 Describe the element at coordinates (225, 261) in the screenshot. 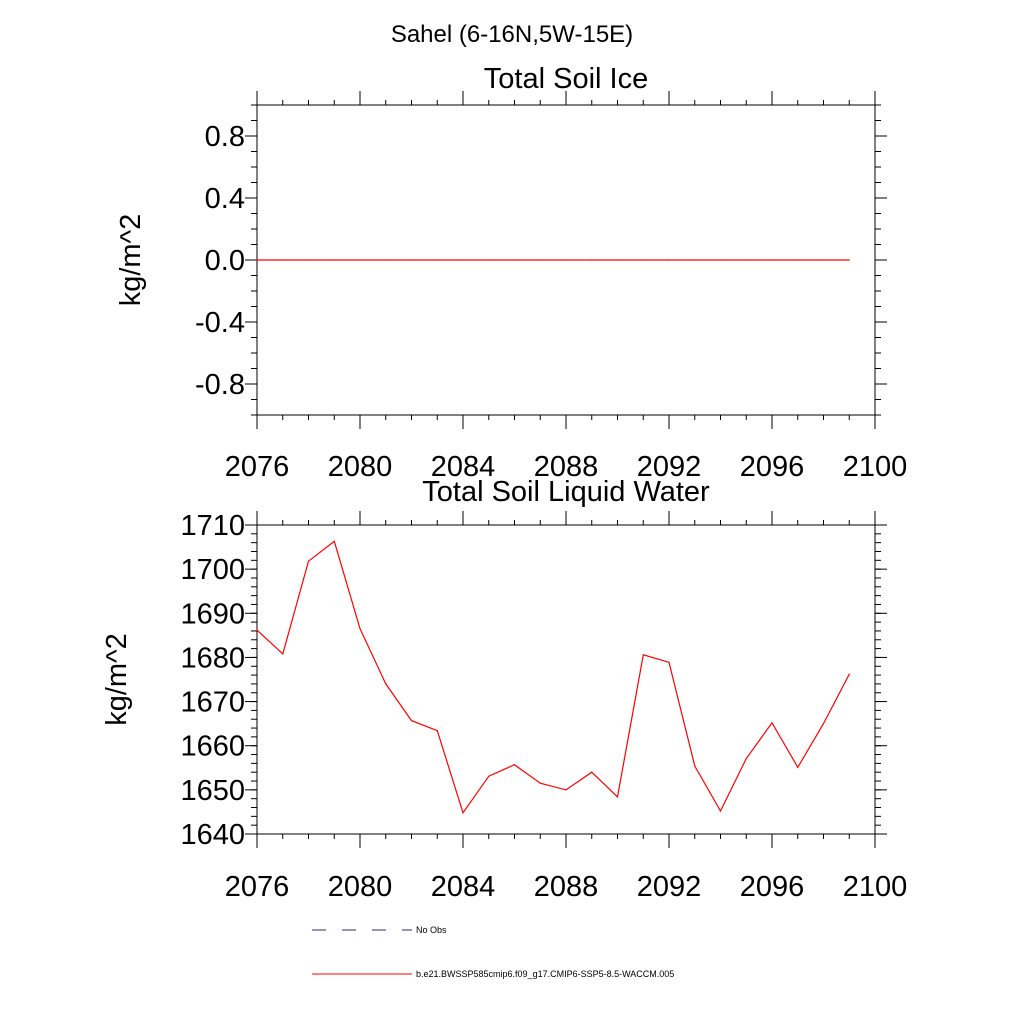

I see `y-tick-label: 0.0` at that location.